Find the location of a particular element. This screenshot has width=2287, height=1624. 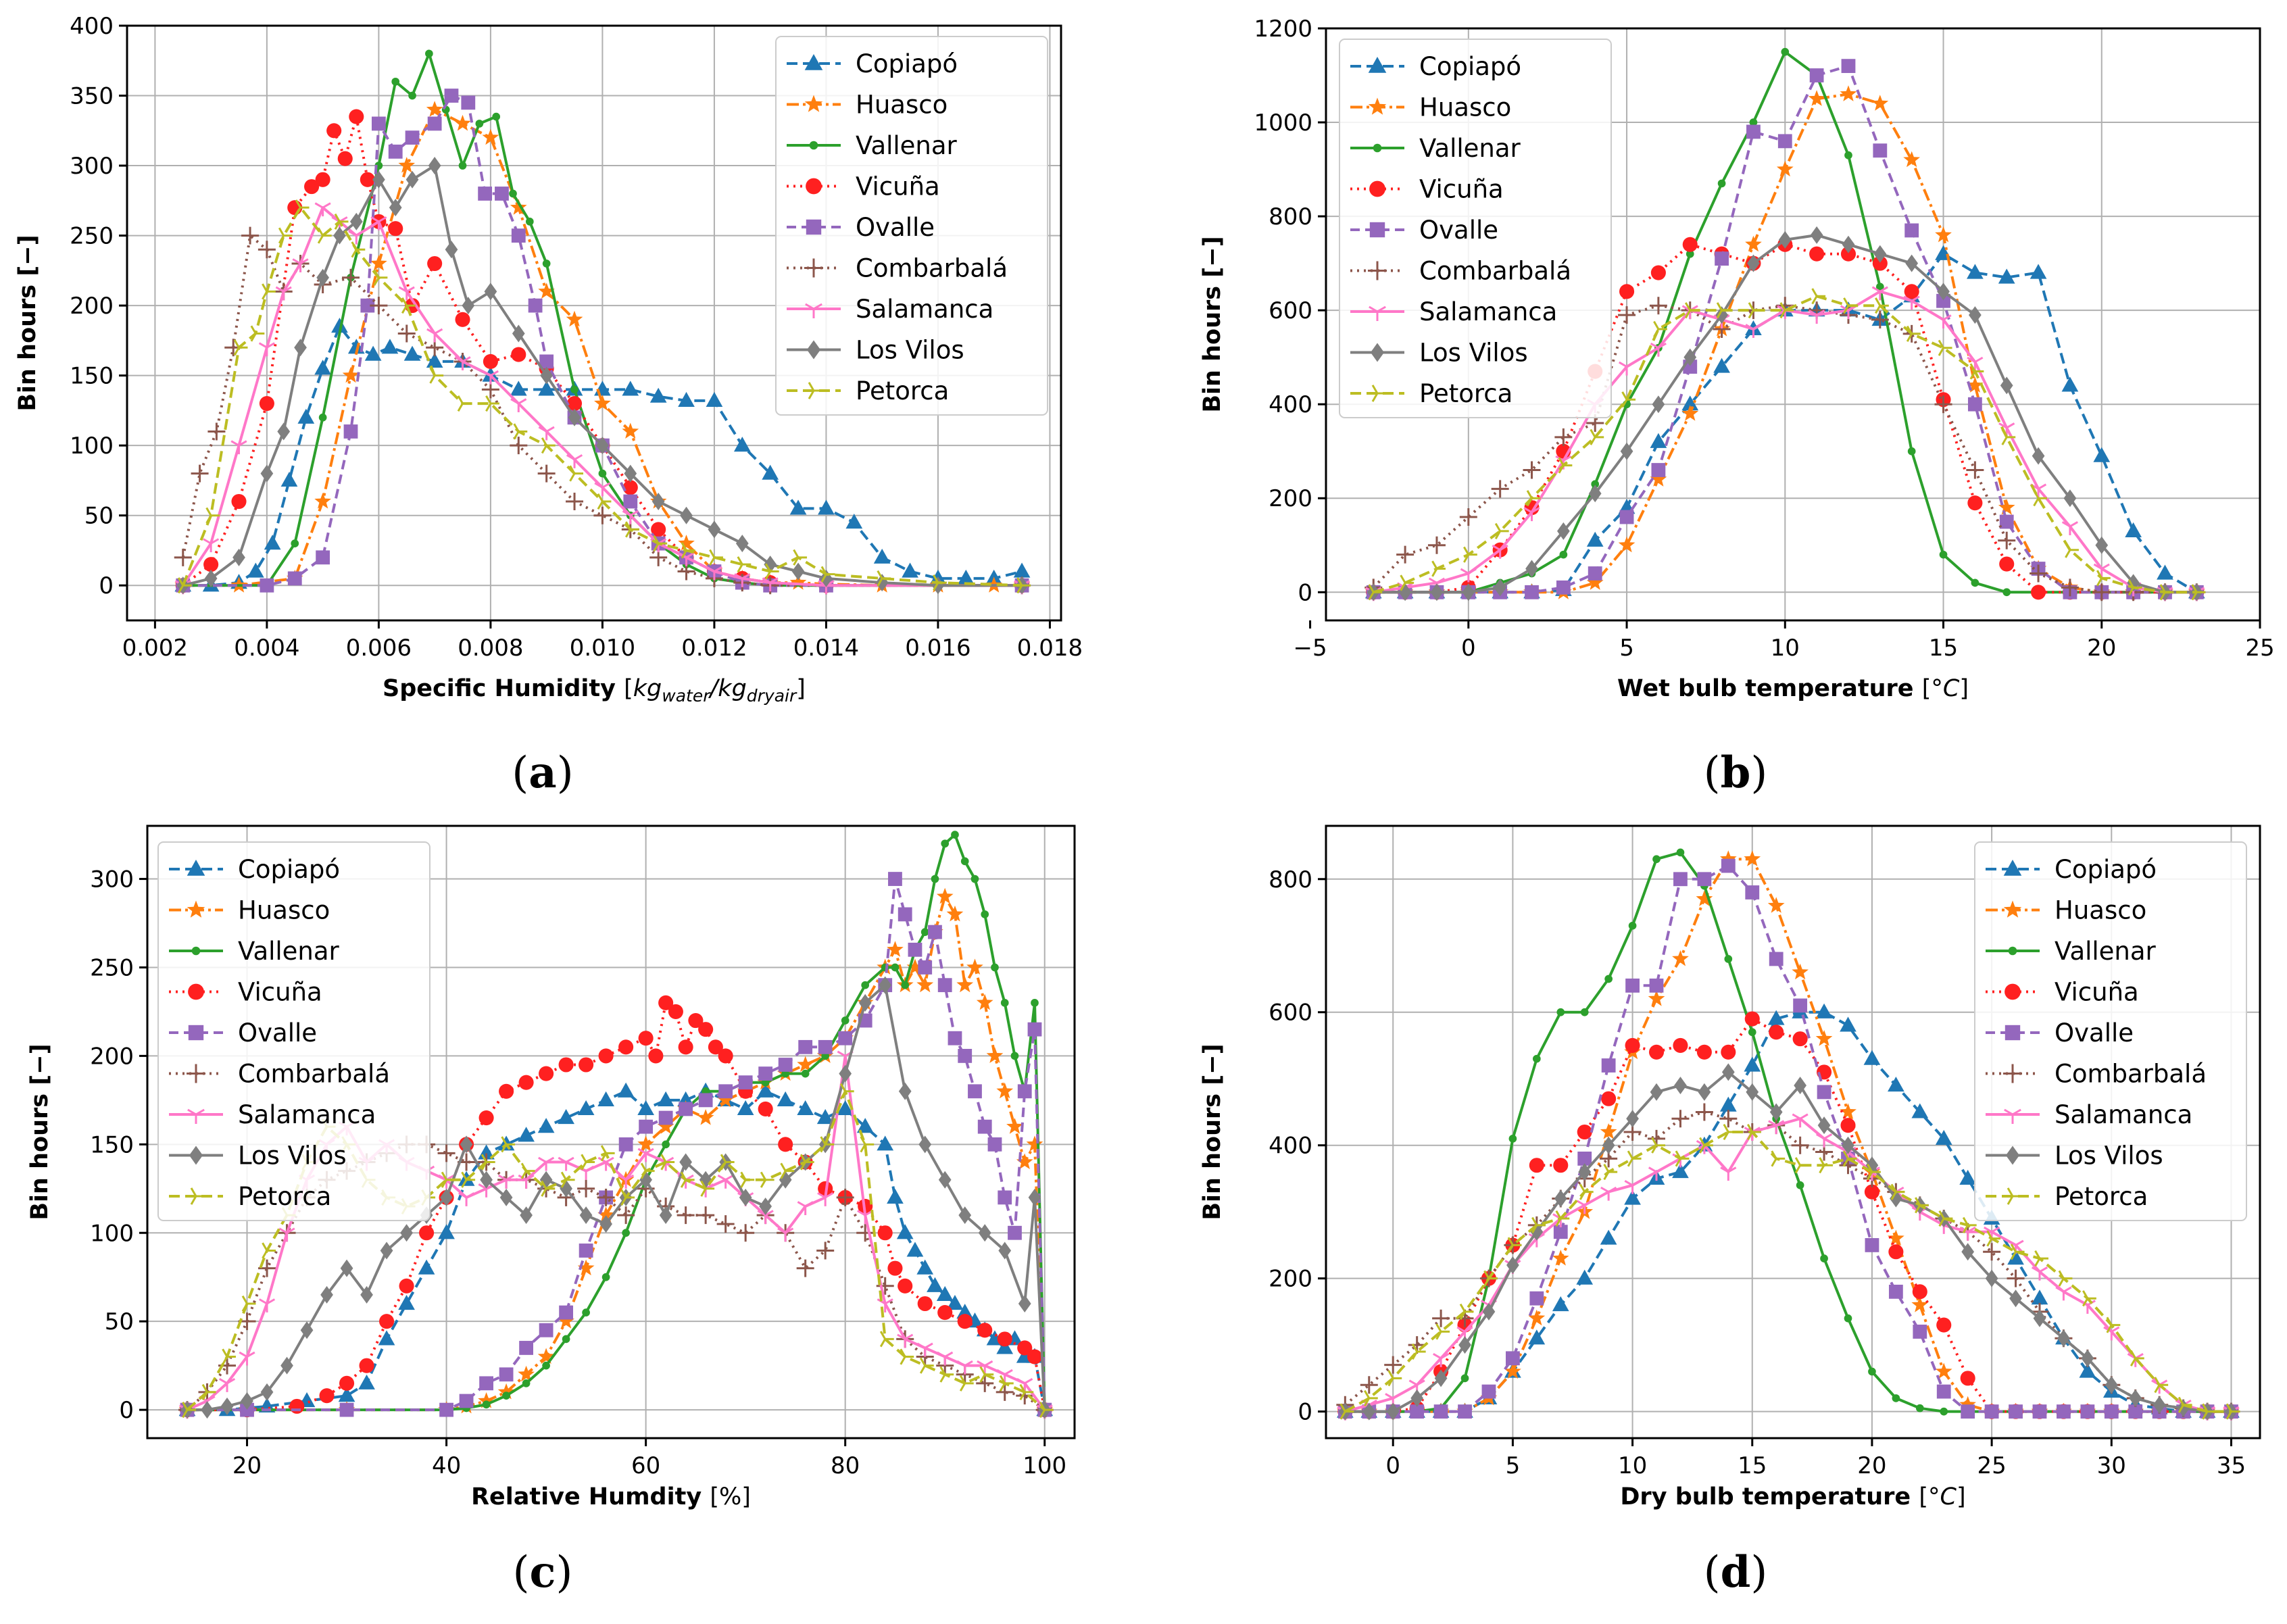

y-tick-label: 400 is located at coordinates (1290, 404).